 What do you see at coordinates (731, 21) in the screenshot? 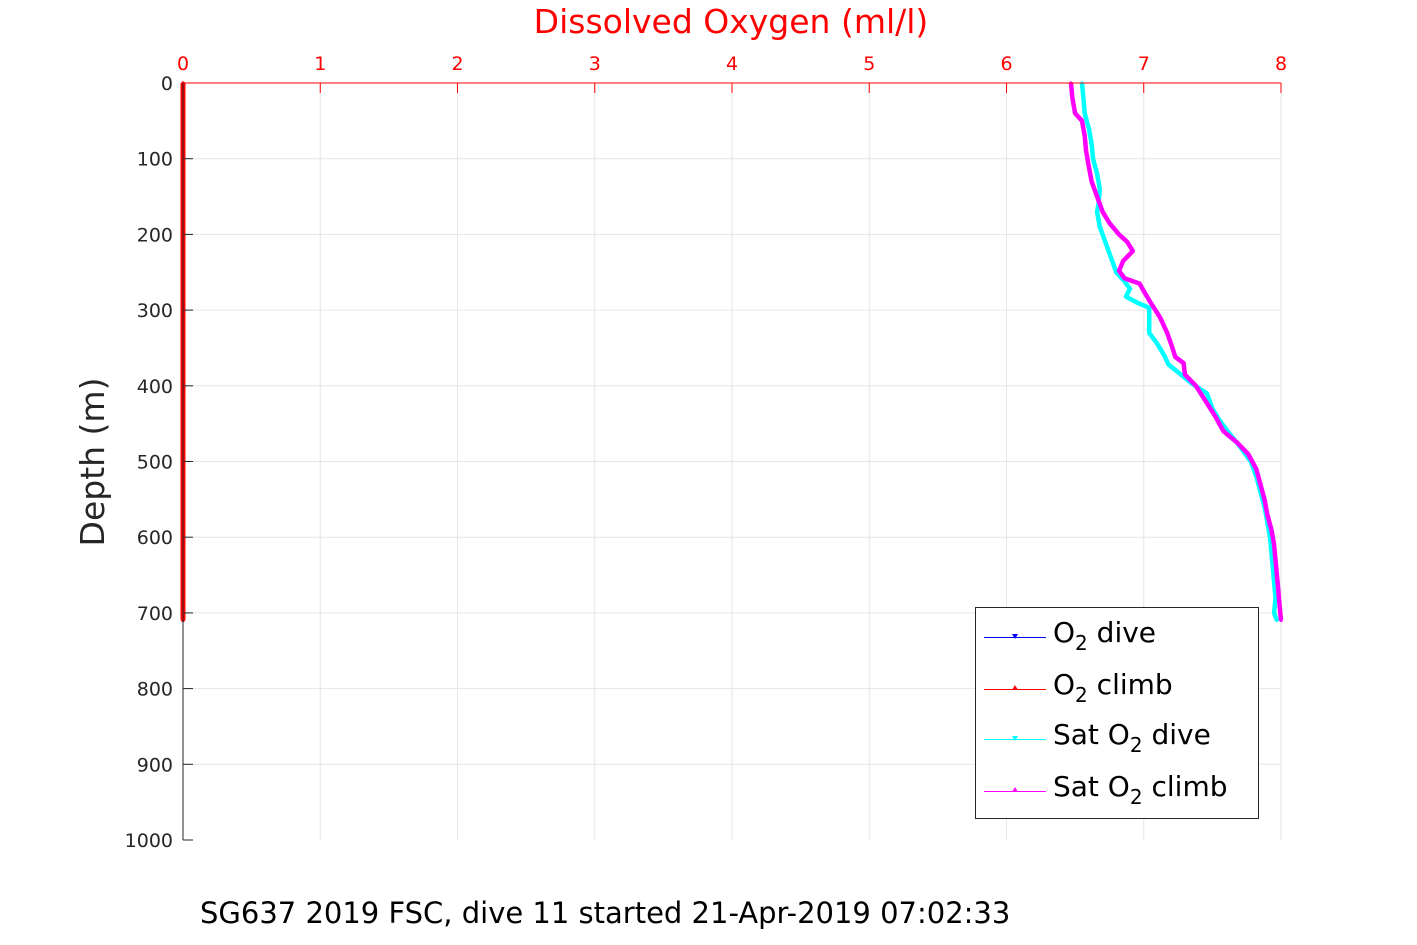
I see `chart-title: Dissolved Oxygen (ml/l)` at bounding box center [731, 21].